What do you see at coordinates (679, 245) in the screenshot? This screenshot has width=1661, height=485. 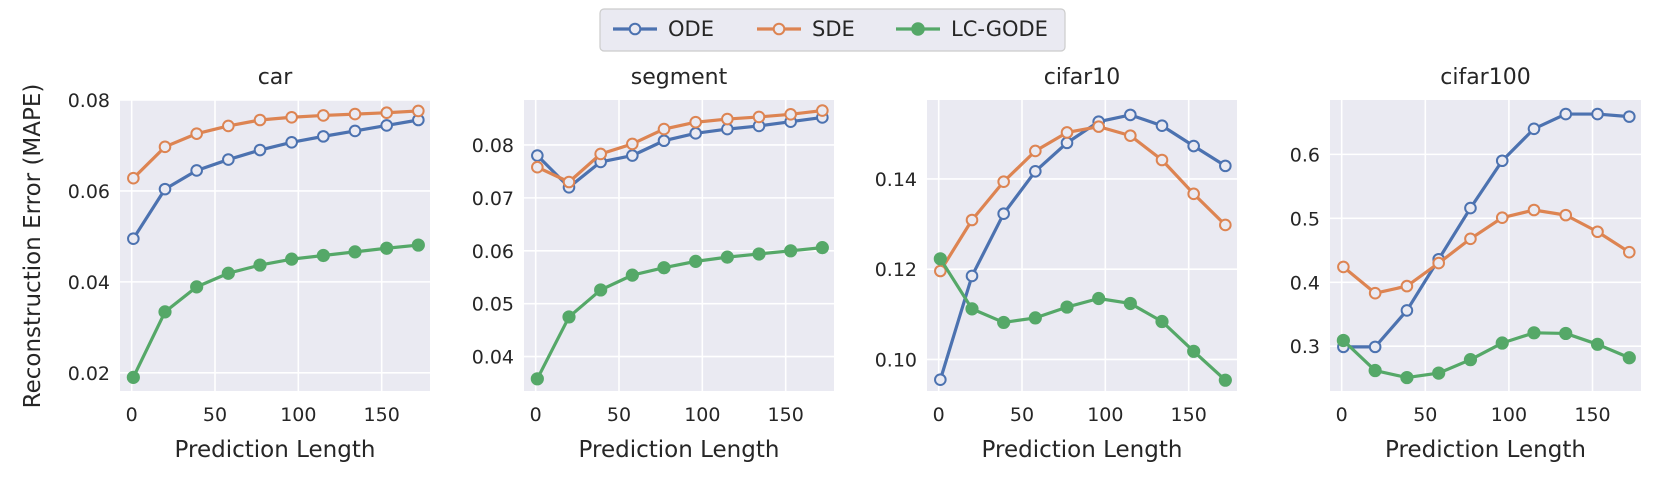 I see `plot-area` at bounding box center [679, 245].